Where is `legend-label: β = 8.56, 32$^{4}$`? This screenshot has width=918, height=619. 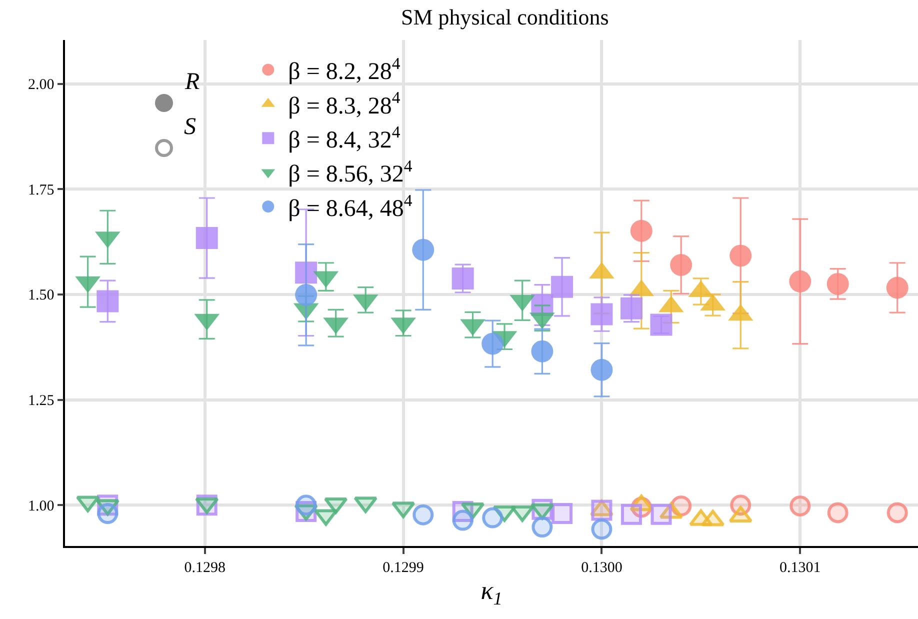
legend-label: β = 8.56, 32$^{4}$ is located at coordinates (350, 172).